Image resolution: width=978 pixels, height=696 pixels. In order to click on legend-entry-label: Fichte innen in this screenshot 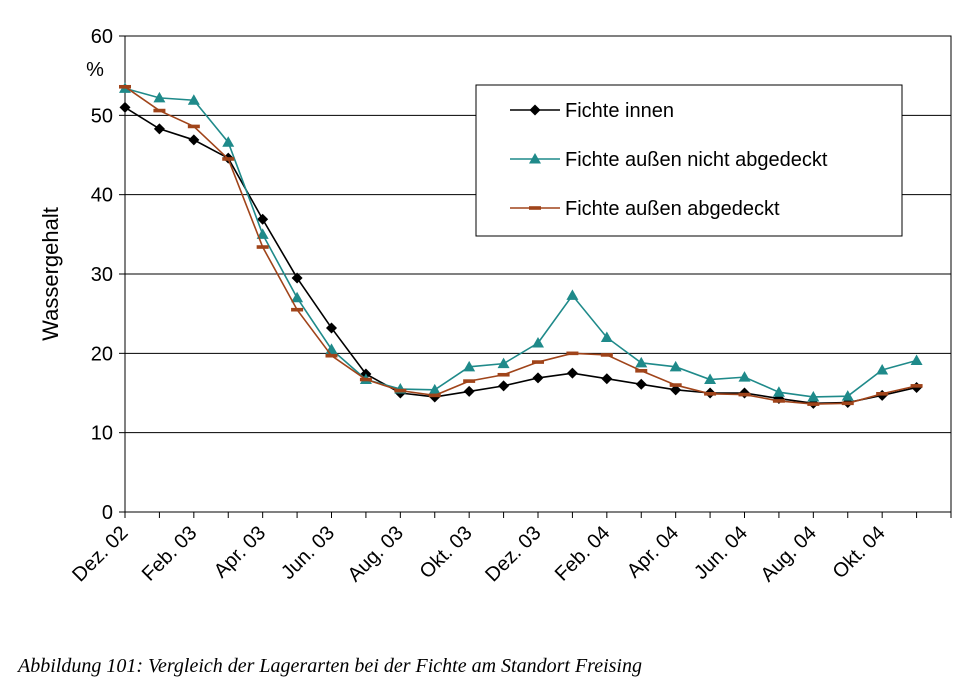, I will do `click(619, 111)`.